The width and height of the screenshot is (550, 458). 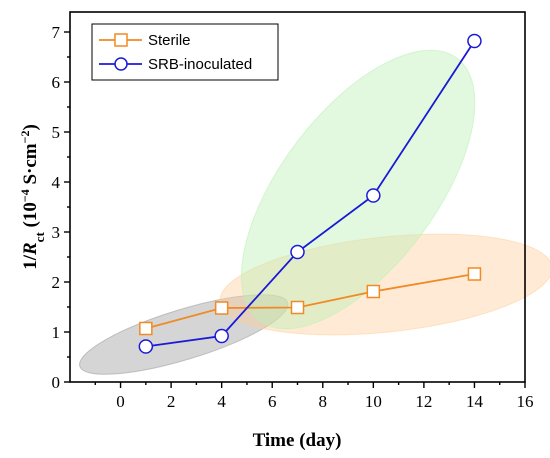 What do you see at coordinates (121, 64) in the screenshot?
I see `legend-marker-srb-inoculated` at bounding box center [121, 64].